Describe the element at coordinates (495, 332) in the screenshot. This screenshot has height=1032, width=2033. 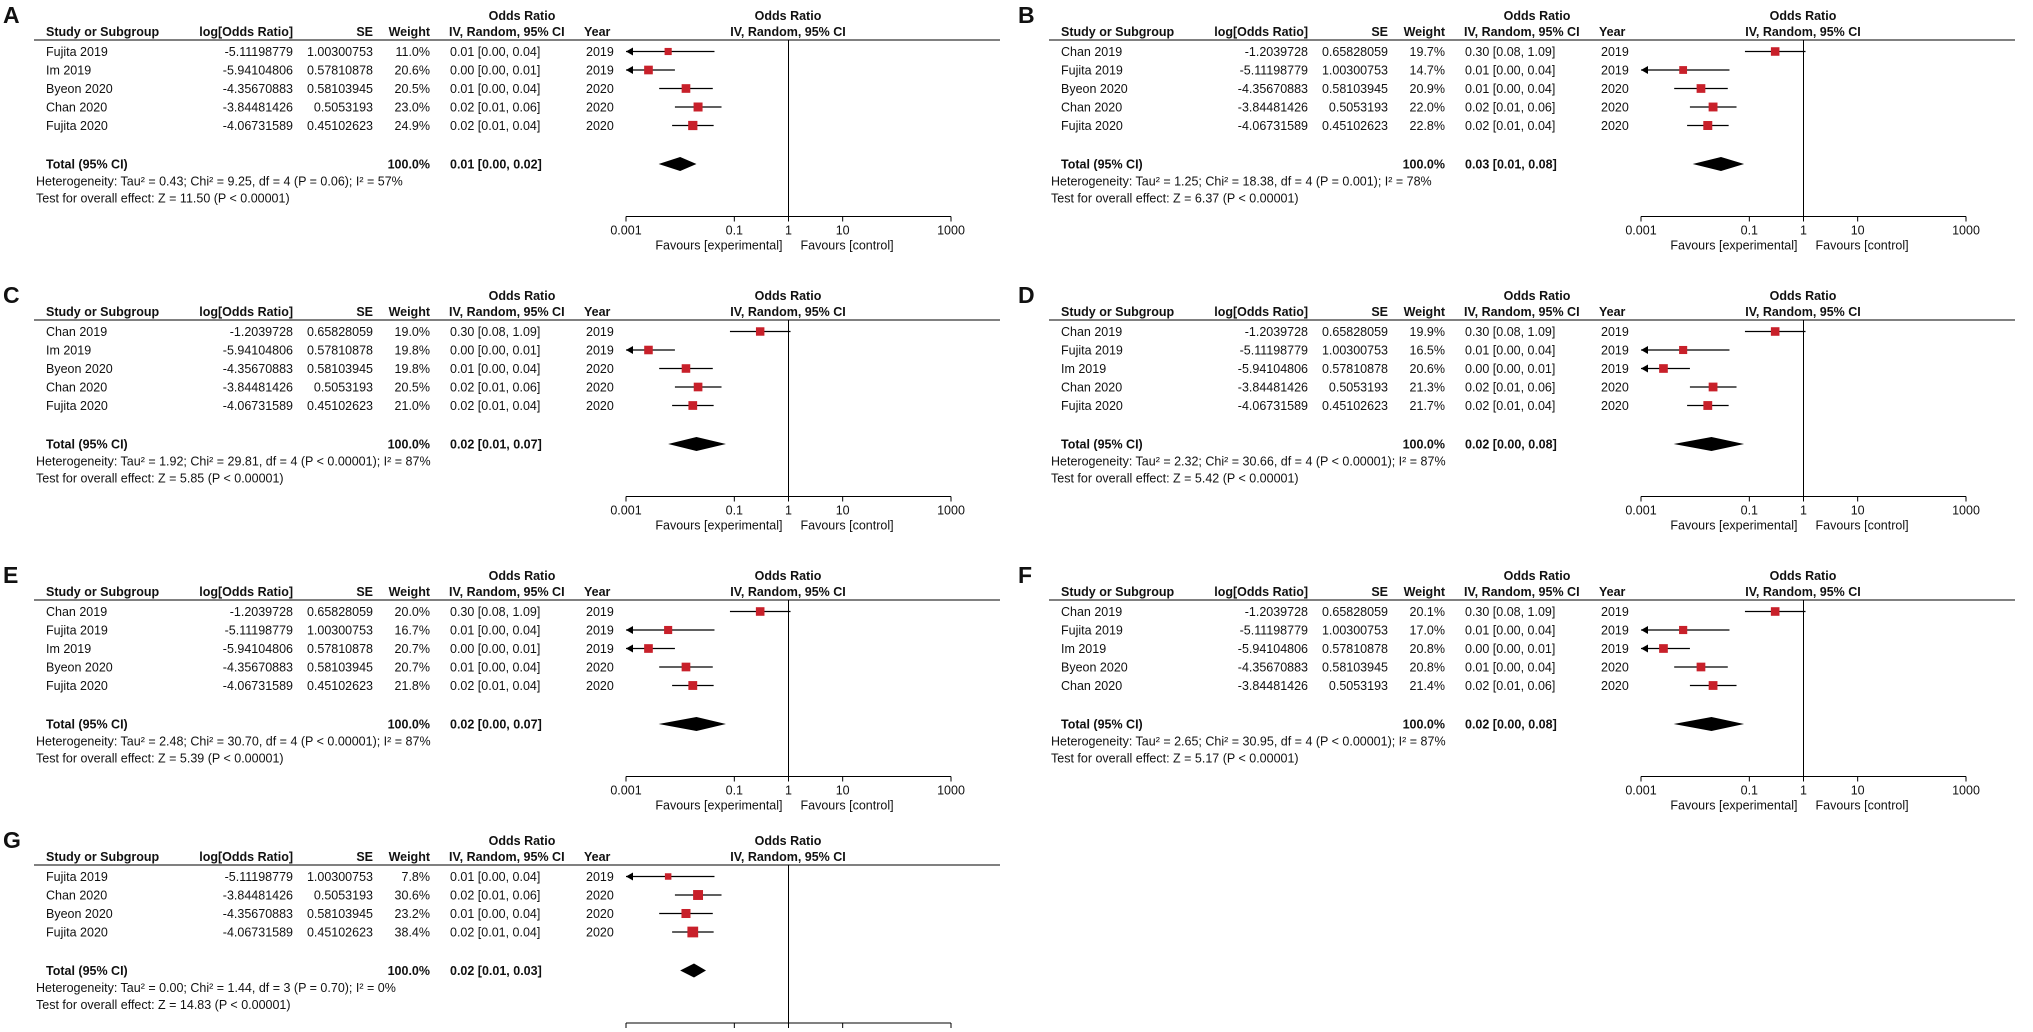
I see `study-ci: 0.30 [0.08, 1.09]` at that location.